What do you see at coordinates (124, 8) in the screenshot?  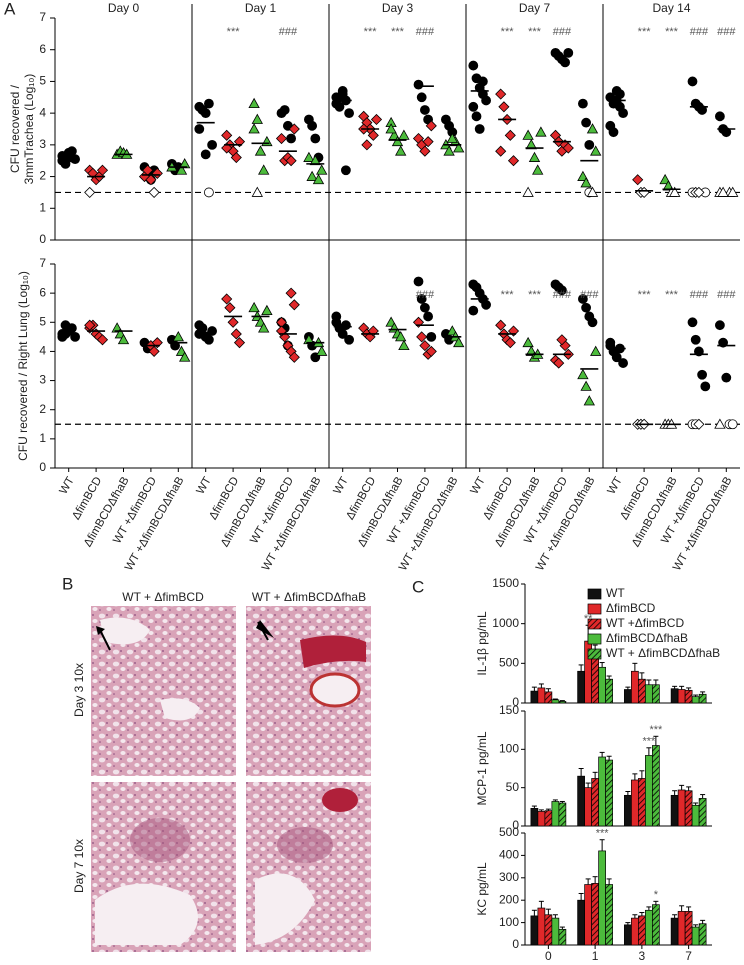 I see `group-label: Day 0` at bounding box center [124, 8].